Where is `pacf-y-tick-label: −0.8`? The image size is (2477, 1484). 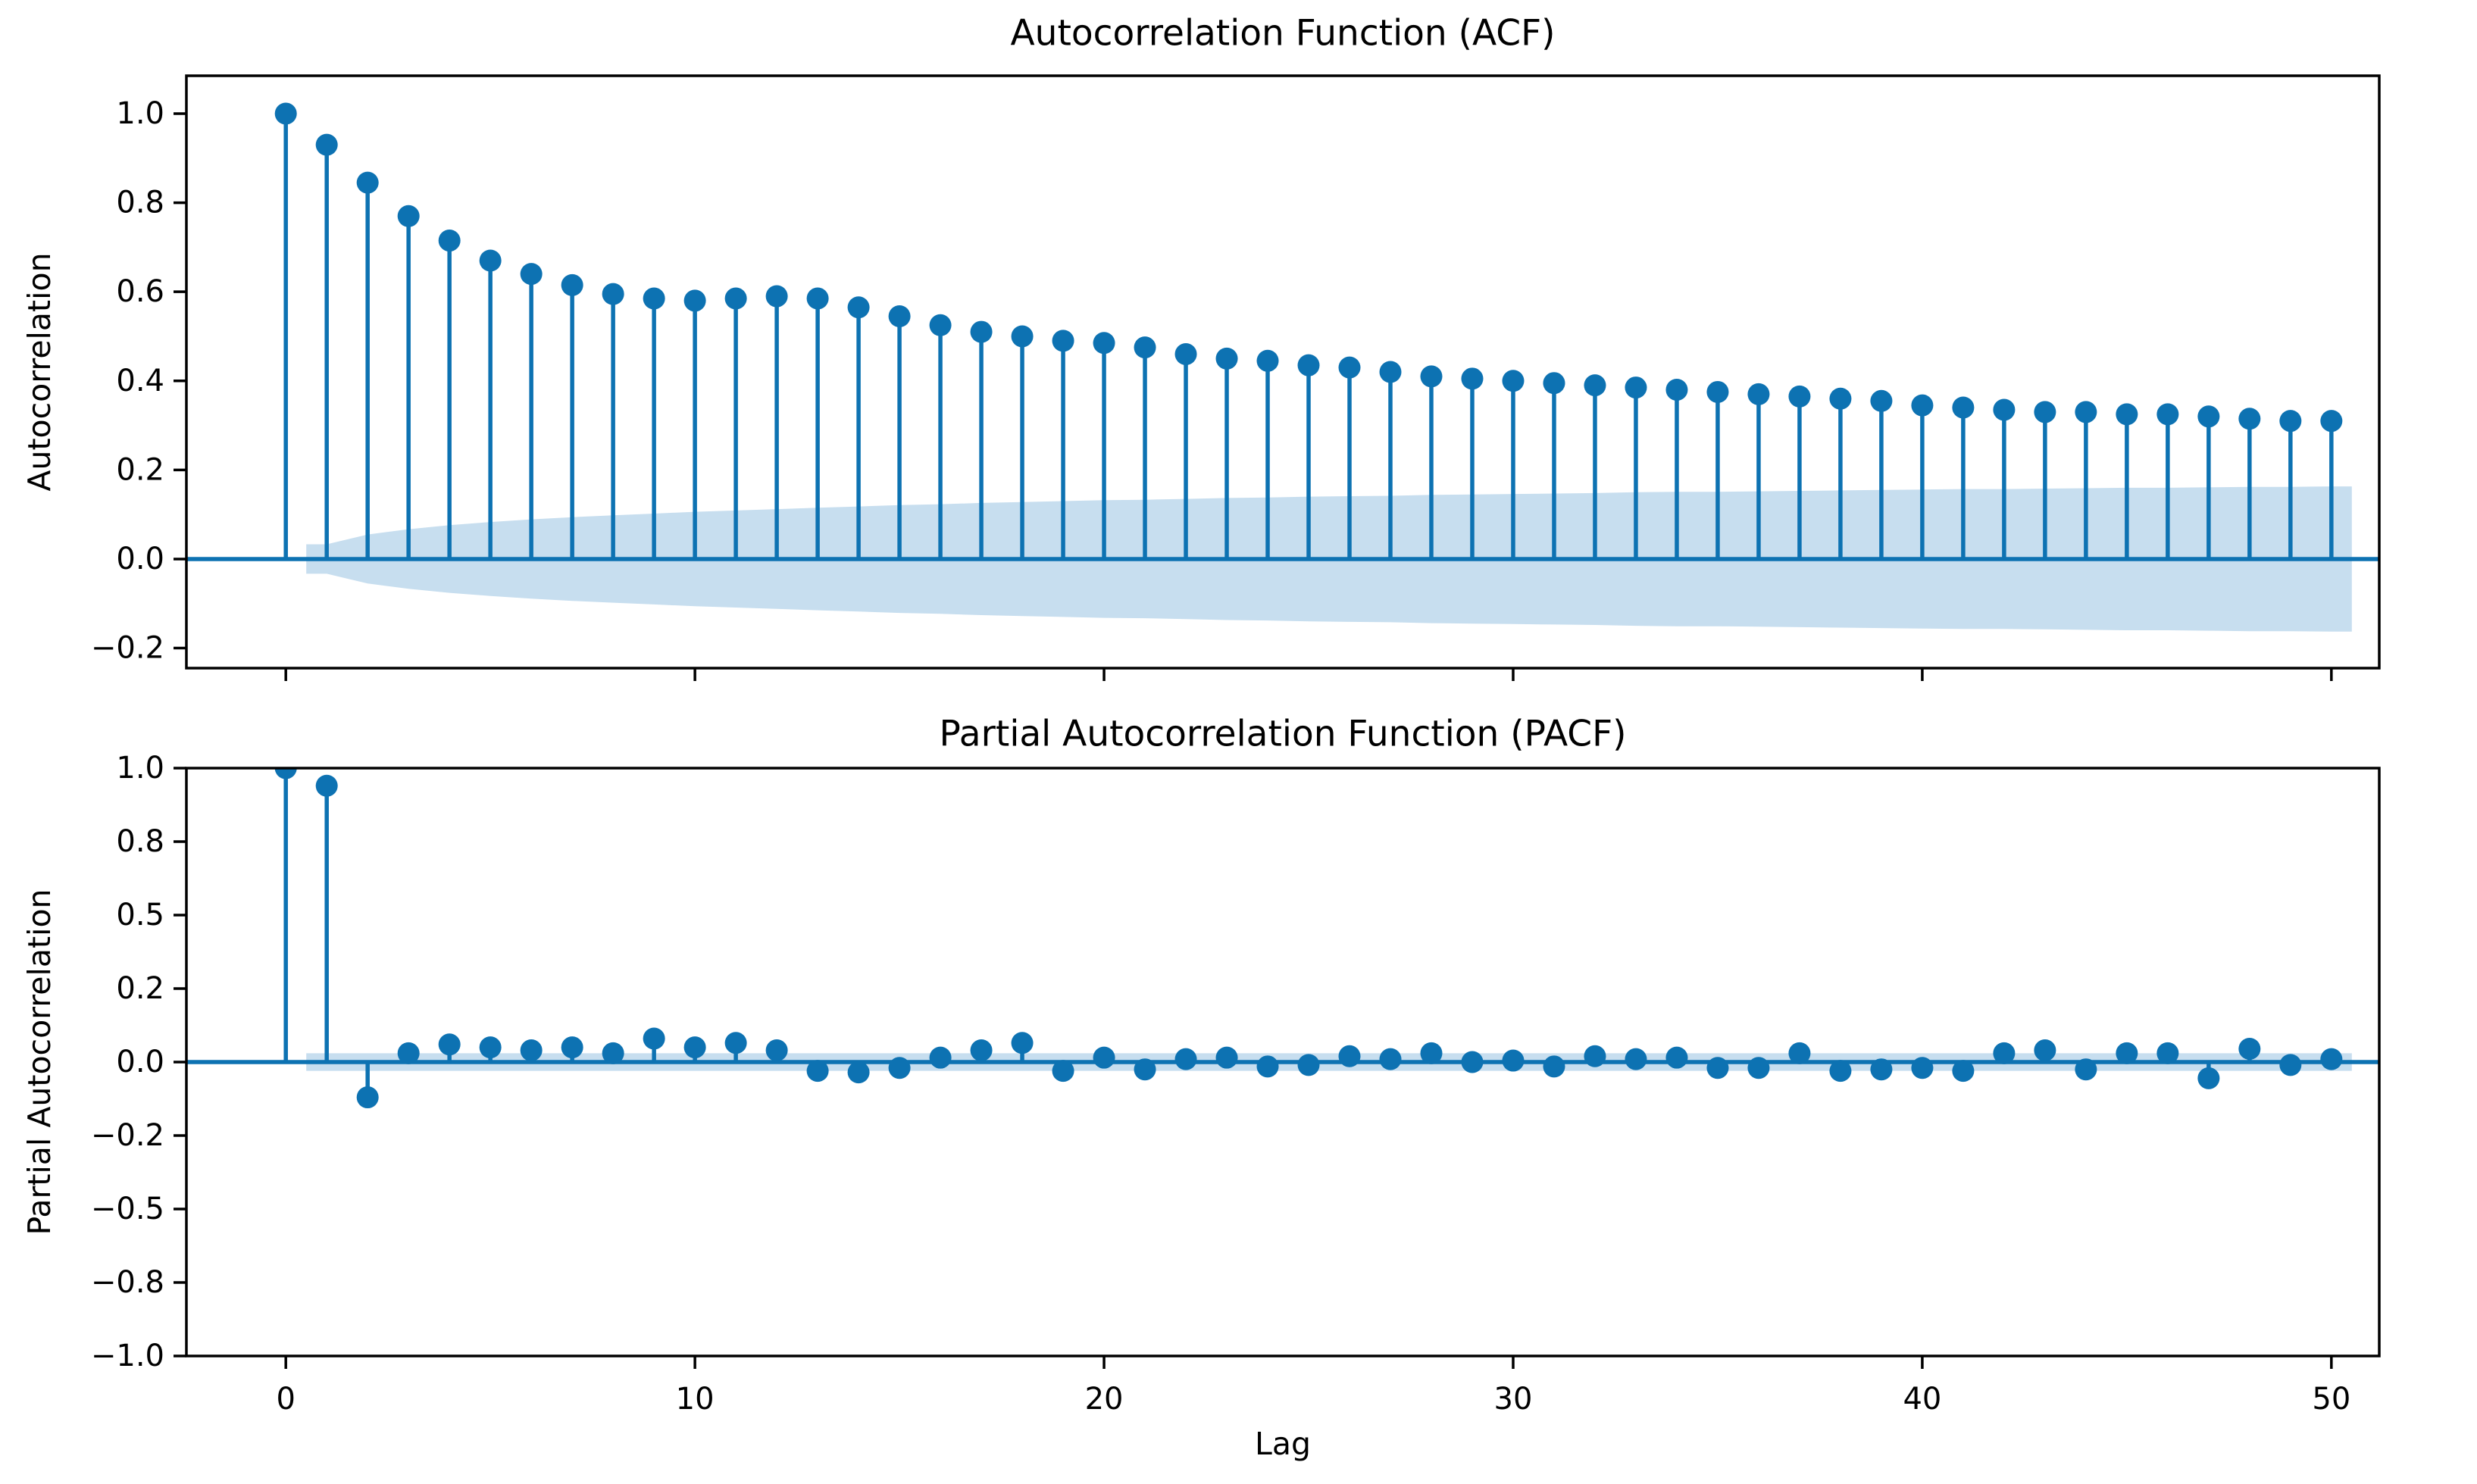 pacf-y-tick-label: −0.8 is located at coordinates (127, 1282).